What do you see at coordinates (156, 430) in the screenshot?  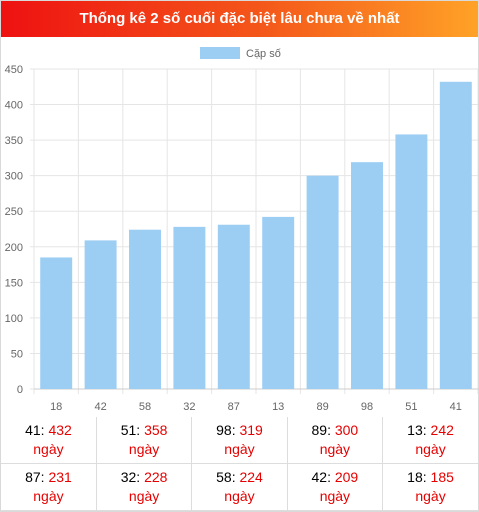 I see `days-value: 358` at bounding box center [156, 430].